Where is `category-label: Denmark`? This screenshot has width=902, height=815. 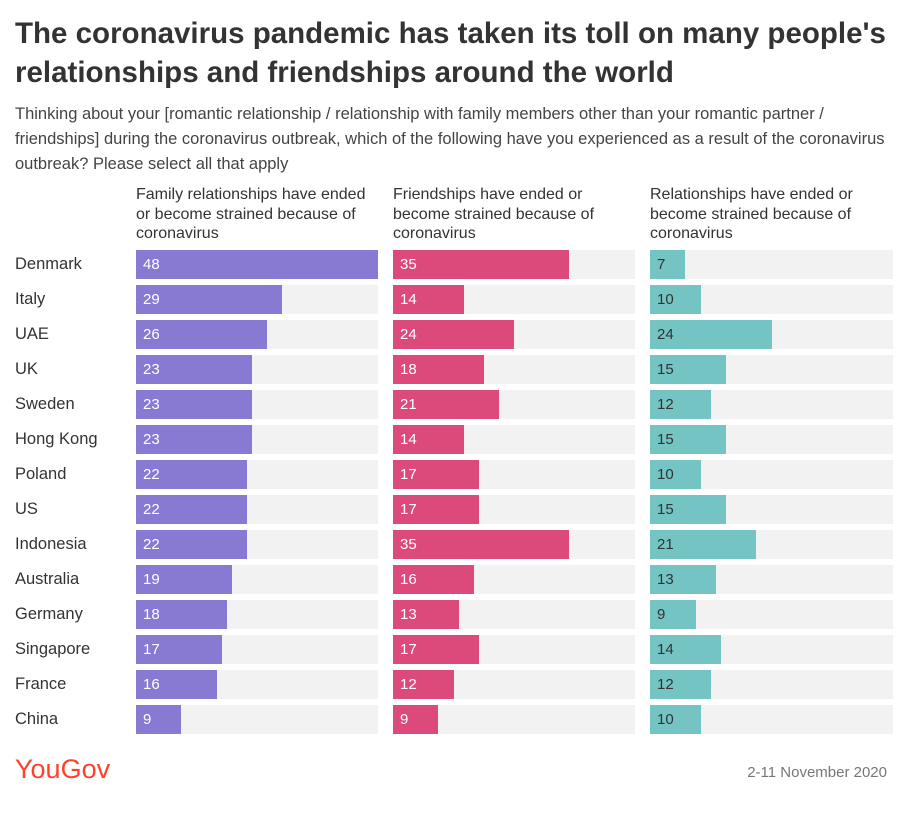
category-label: Denmark is located at coordinates (48, 263).